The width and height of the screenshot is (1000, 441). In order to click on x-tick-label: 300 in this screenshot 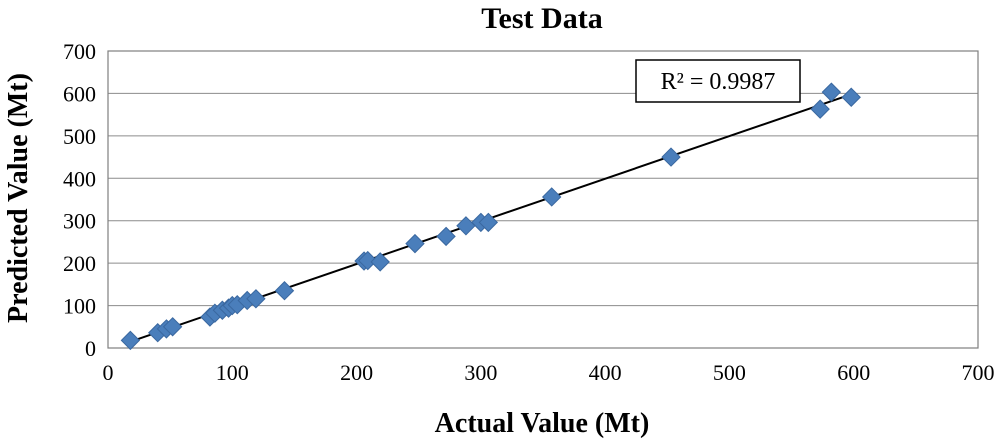, I will do `click(480, 372)`.